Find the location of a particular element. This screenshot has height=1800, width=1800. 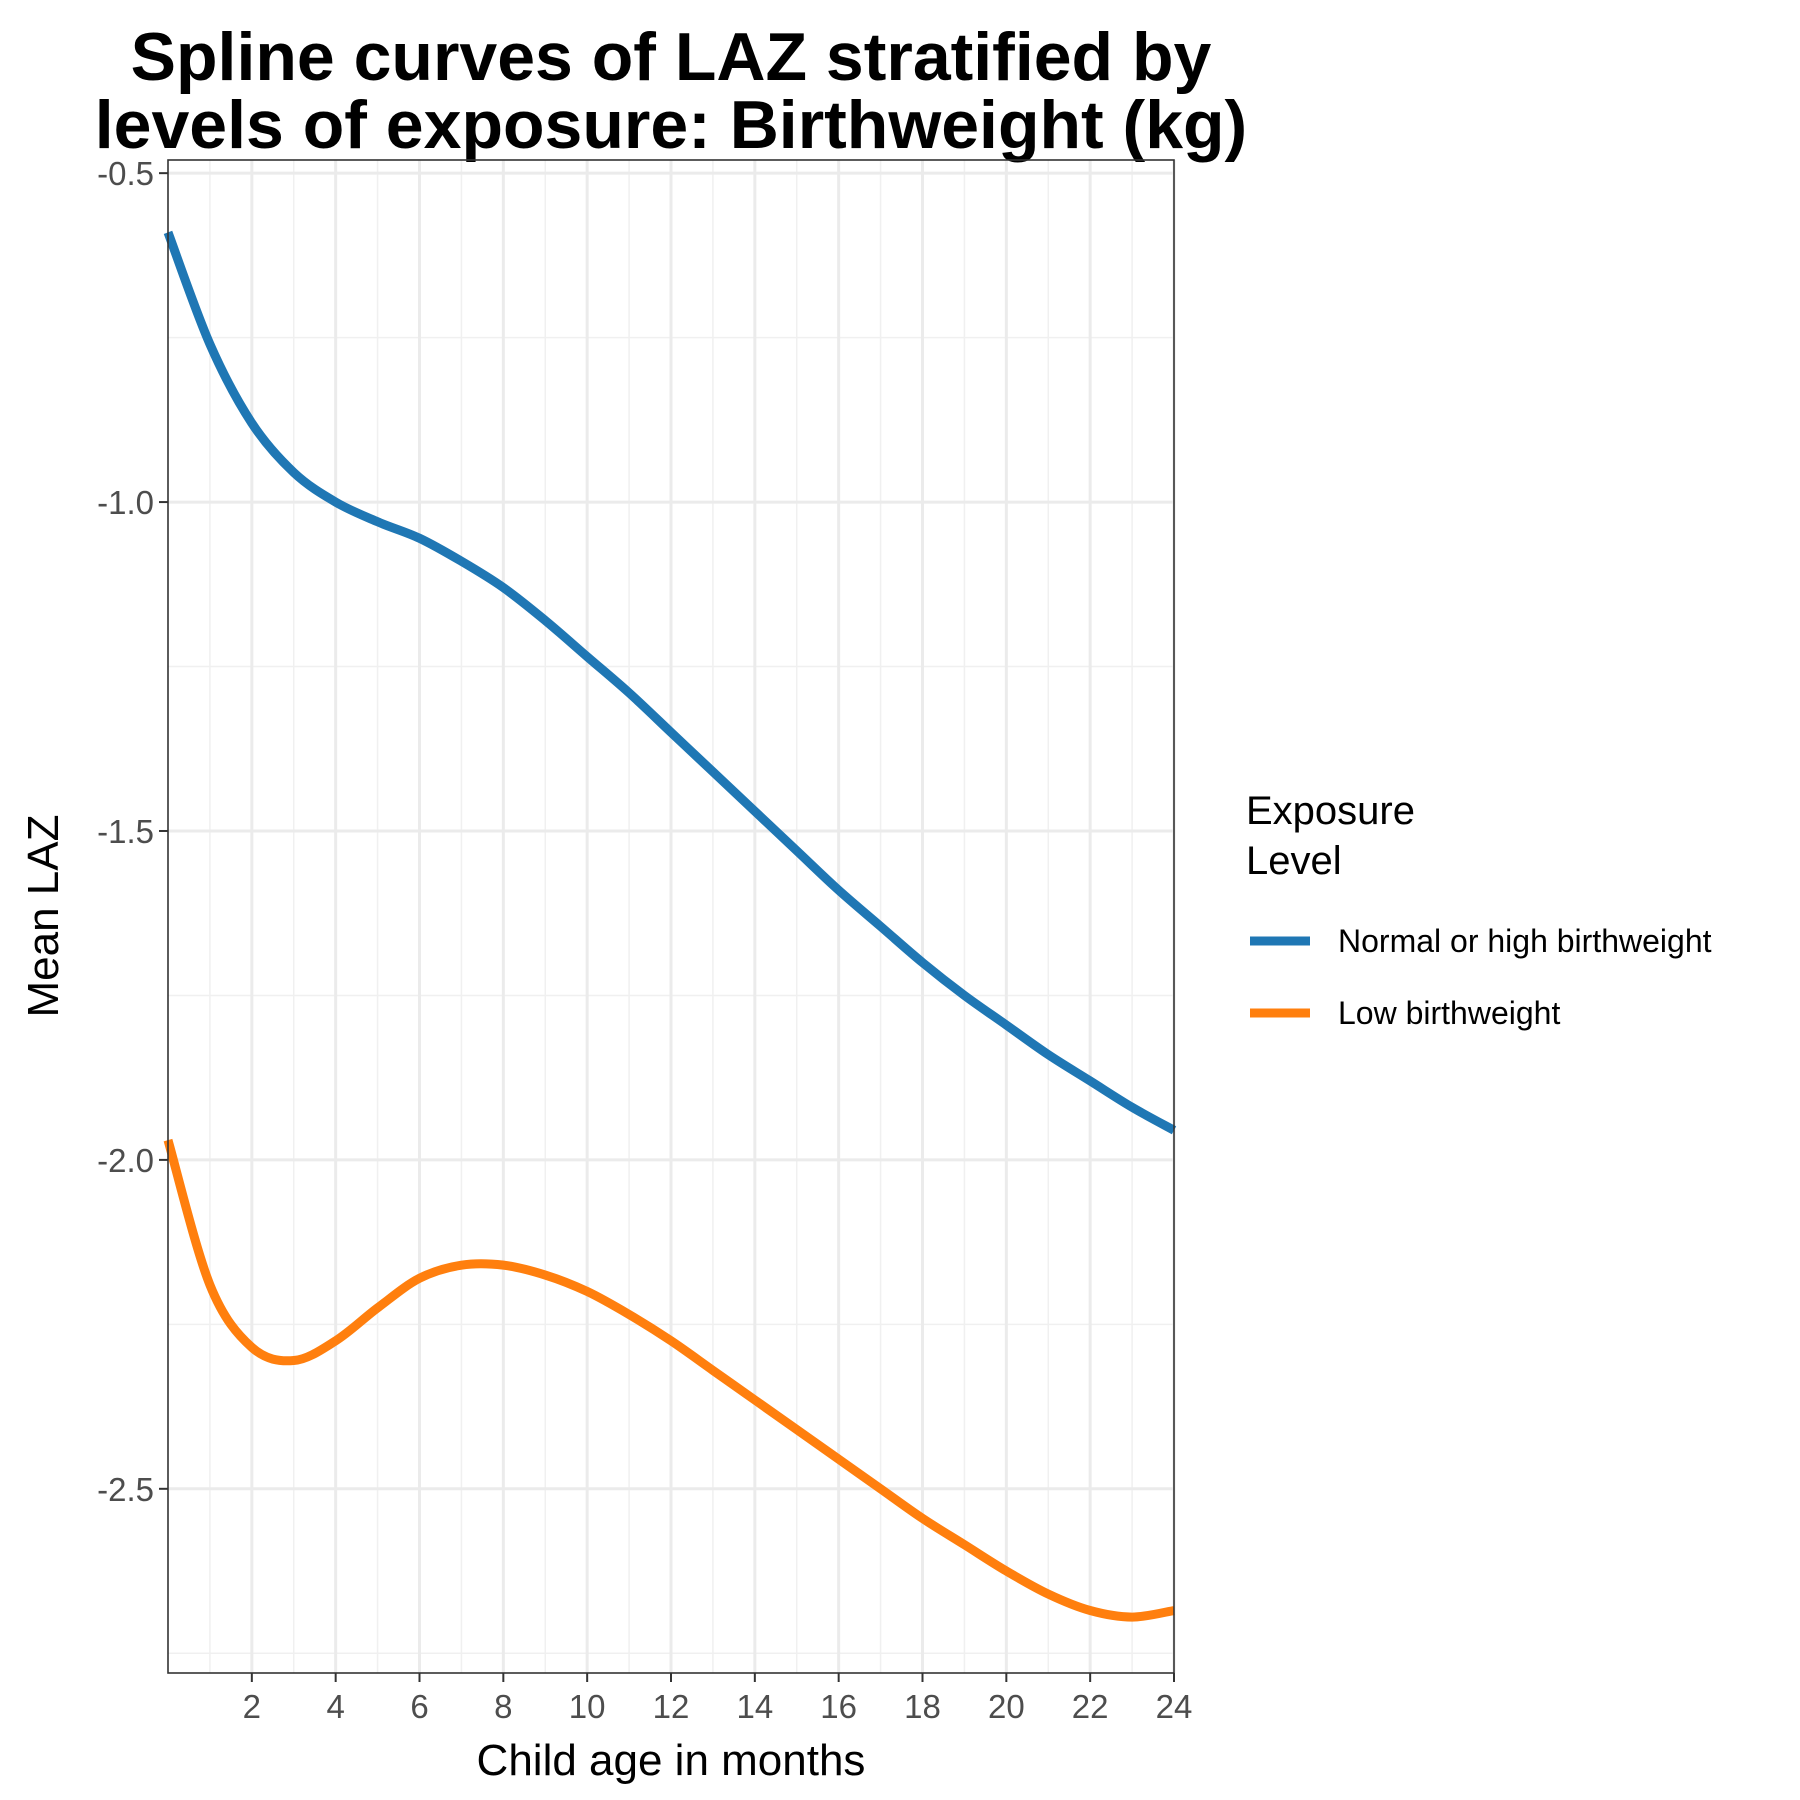

legend-label-normal-or-high-birthweight: Normal or high birthweight is located at coordinates (1525, 941).